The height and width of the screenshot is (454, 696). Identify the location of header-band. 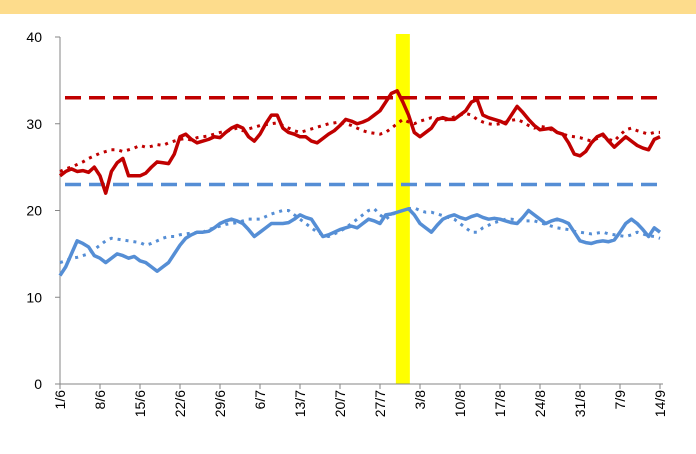
(348, 7).